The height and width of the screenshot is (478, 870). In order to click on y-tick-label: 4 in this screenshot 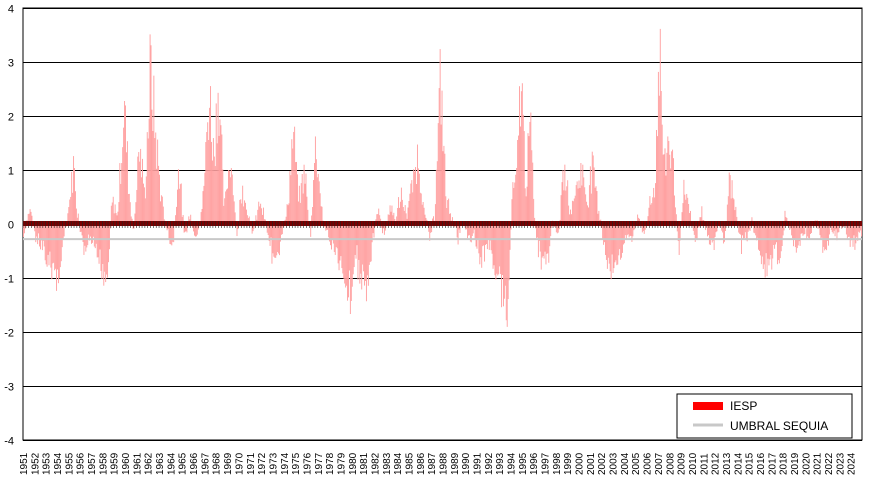, I will do `click(11, 10)`.